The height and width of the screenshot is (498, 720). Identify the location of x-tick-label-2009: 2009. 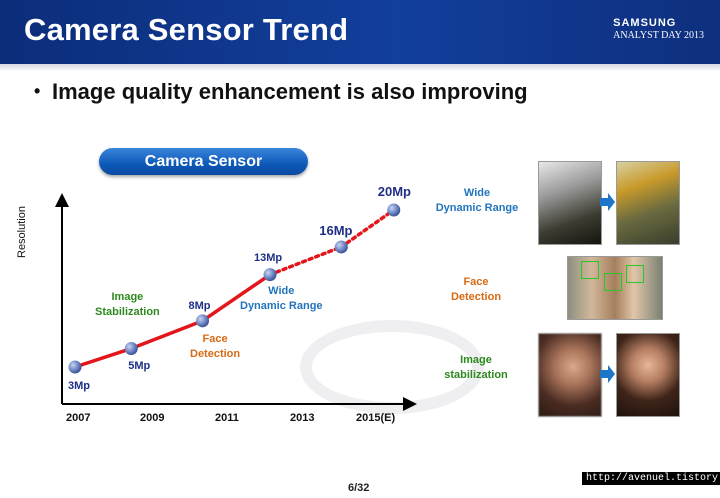
(152, 418).